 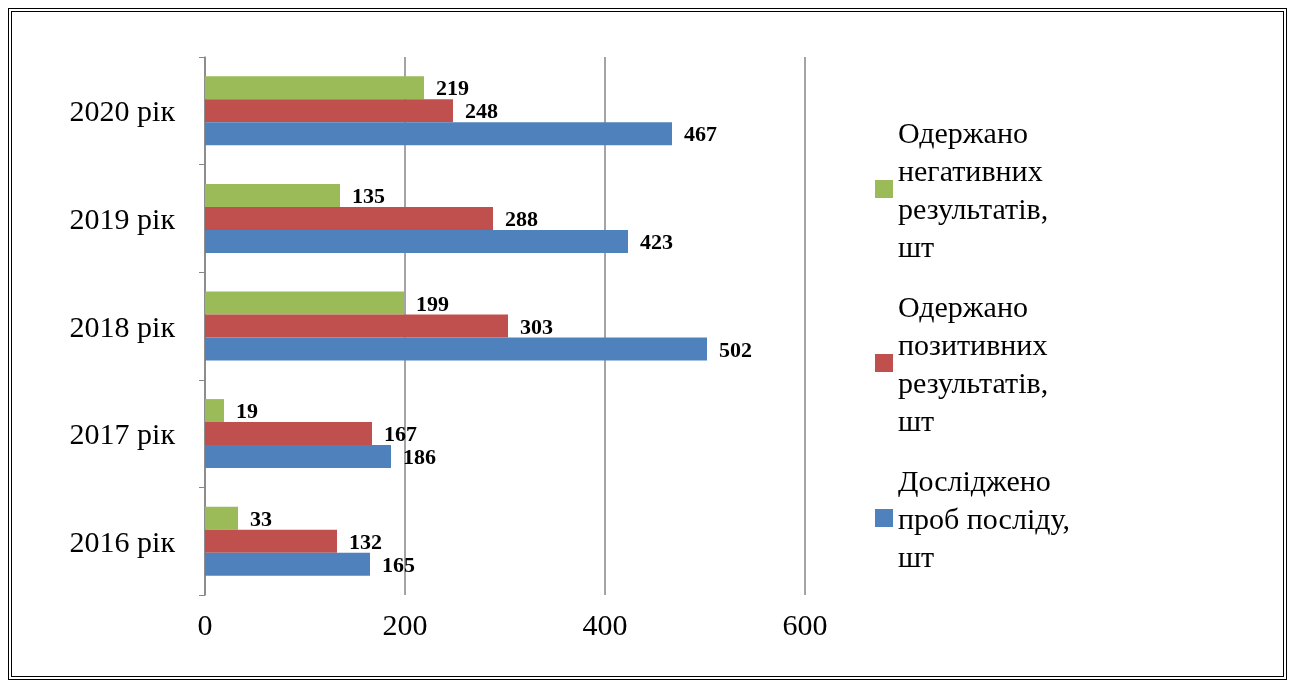 I want to click on data-label: 423, so click(x=656, y=241).